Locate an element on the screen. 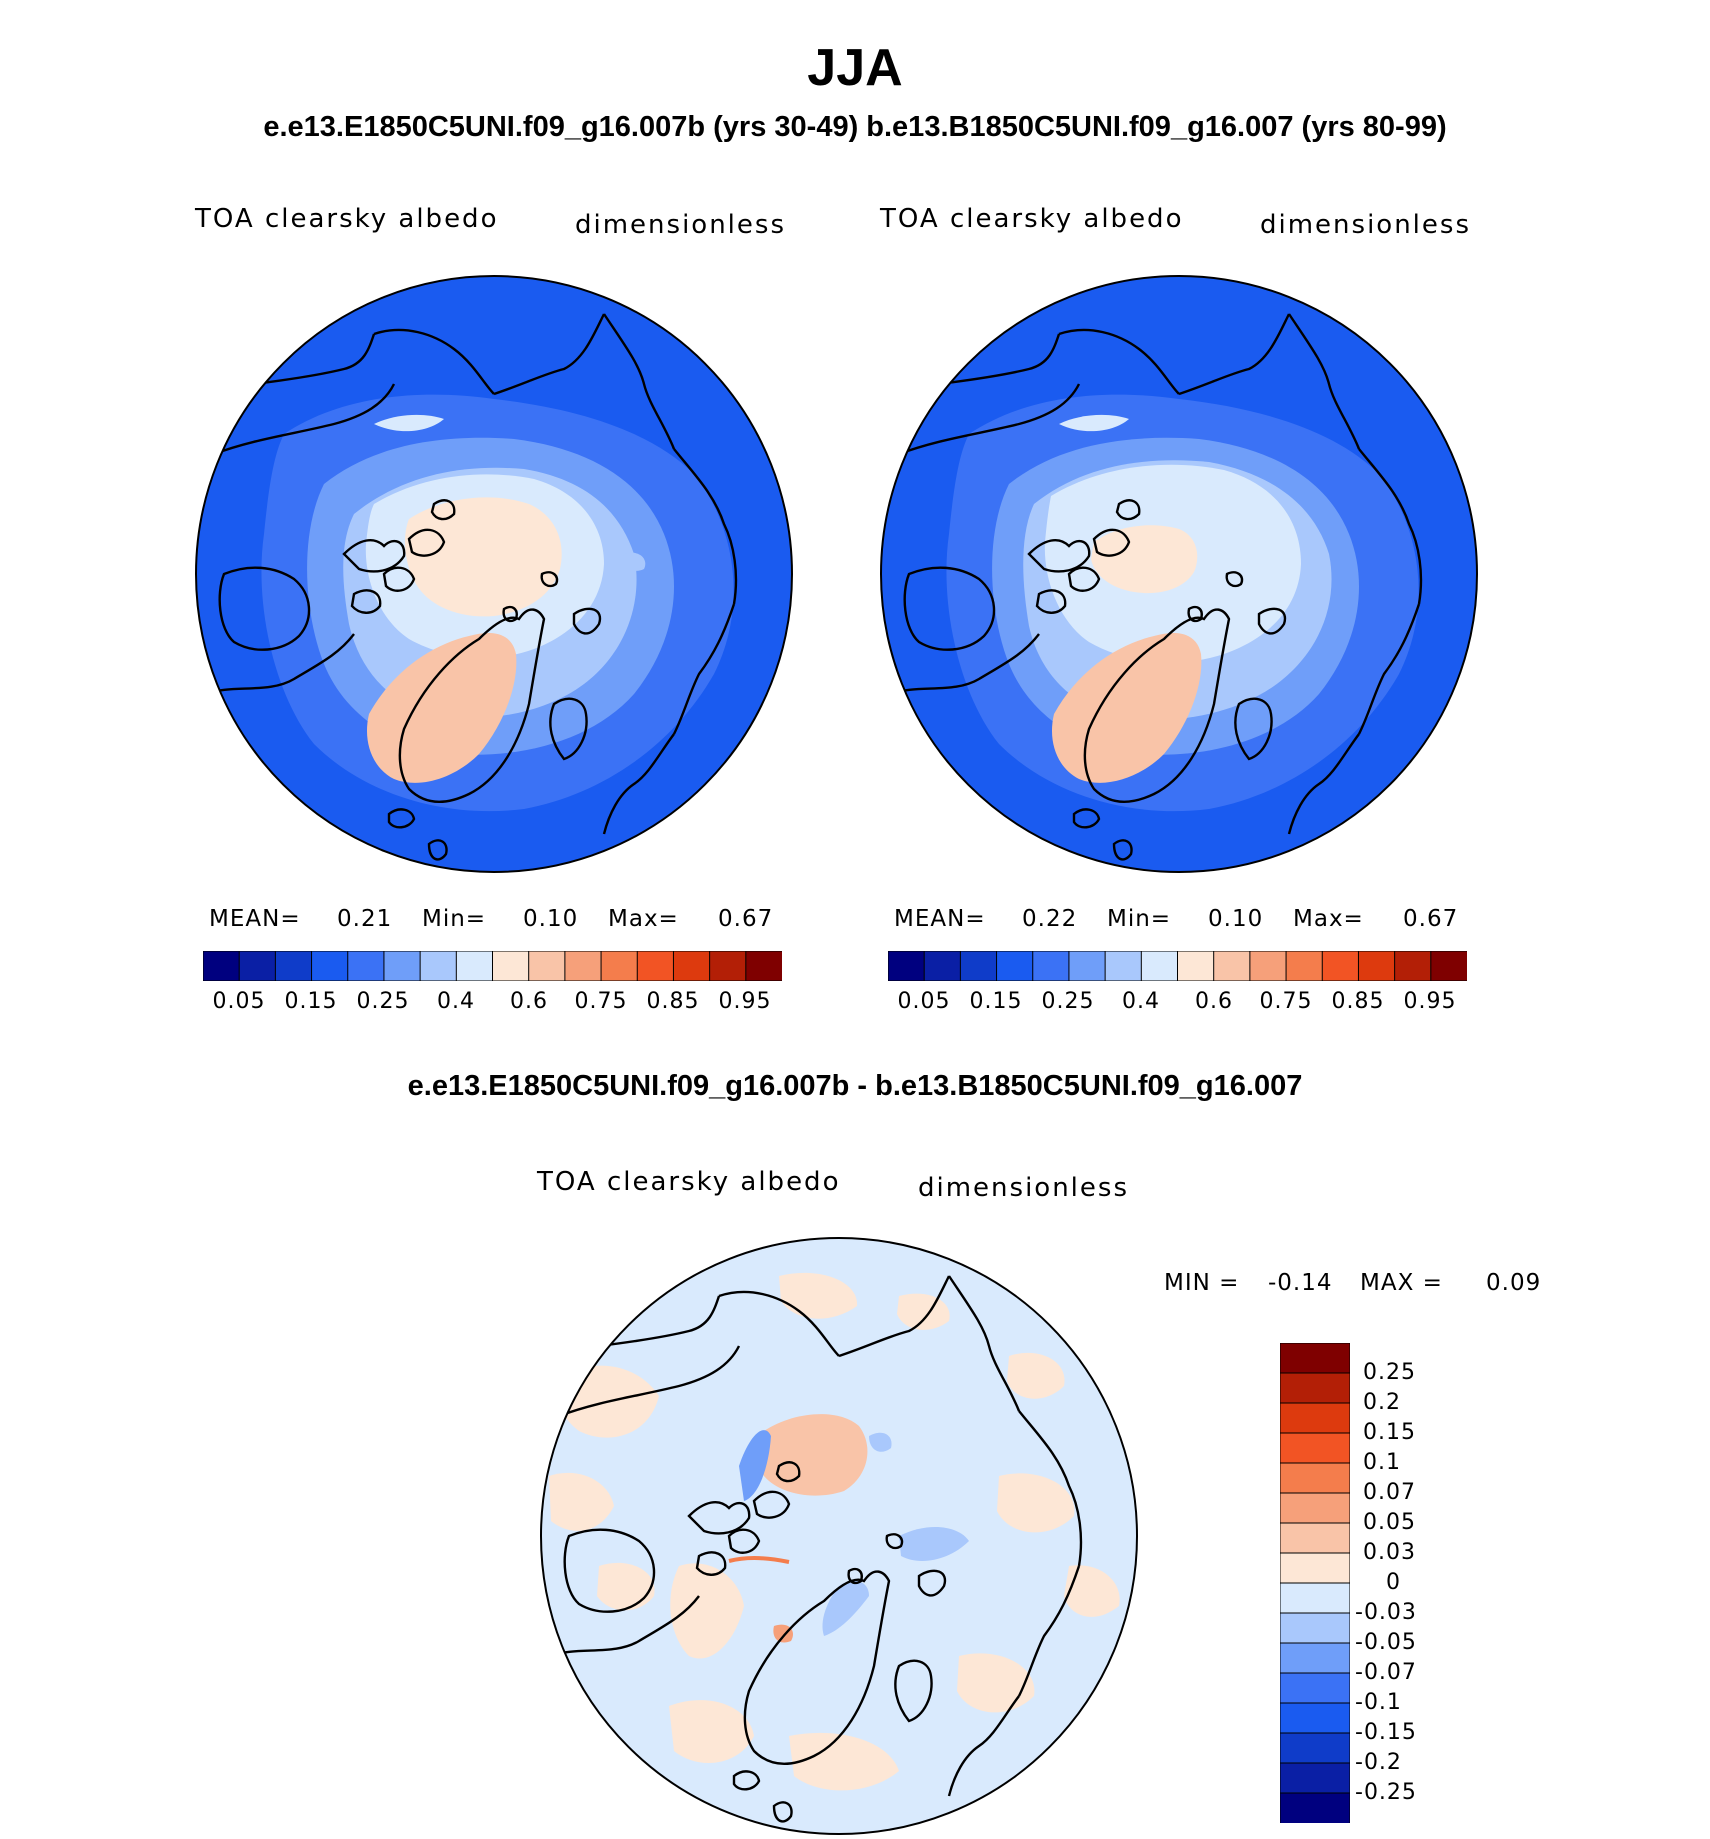 Image resolution: width=1710 pixels, height=1839 pixels. panel2-max-value: 0.67 is located at coordinates (1431, 919).